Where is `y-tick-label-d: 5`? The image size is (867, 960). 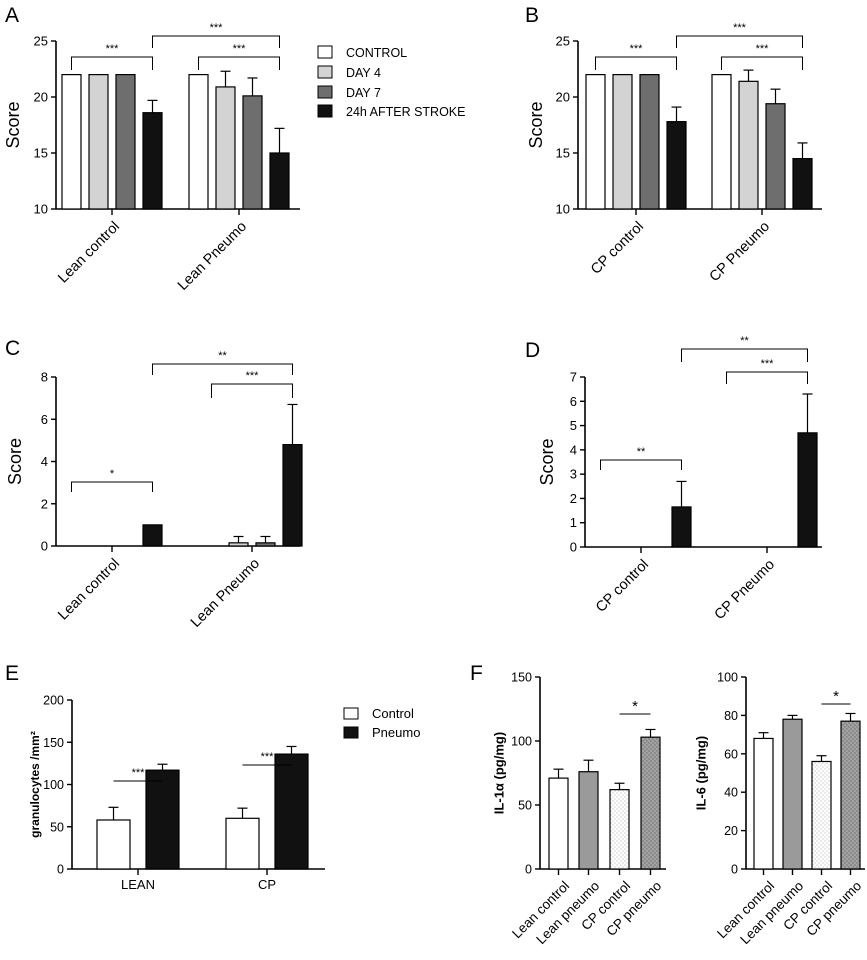
y-tick-label-d: 5 is located at coordinates (573, 425).